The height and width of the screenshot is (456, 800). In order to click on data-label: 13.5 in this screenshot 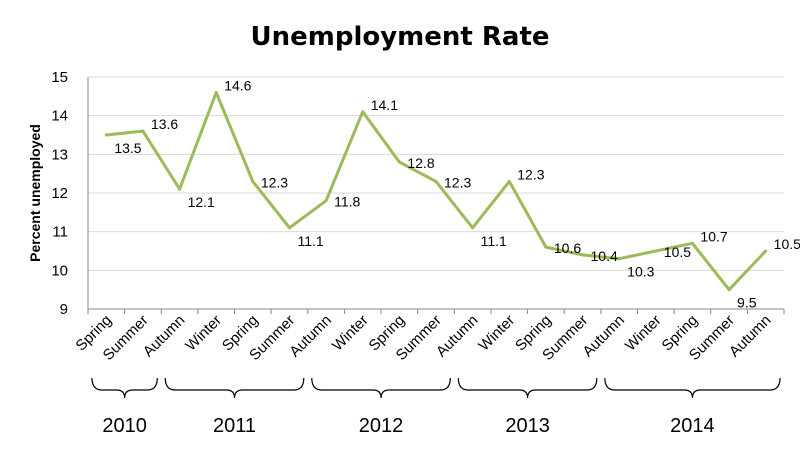, I will do `click(127, 148)`.